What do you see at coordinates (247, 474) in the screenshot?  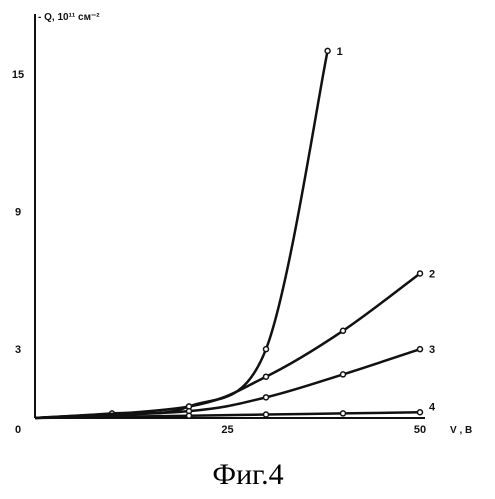 I see `figure-caption: Фиг.4` at bounding box center [247, 474].